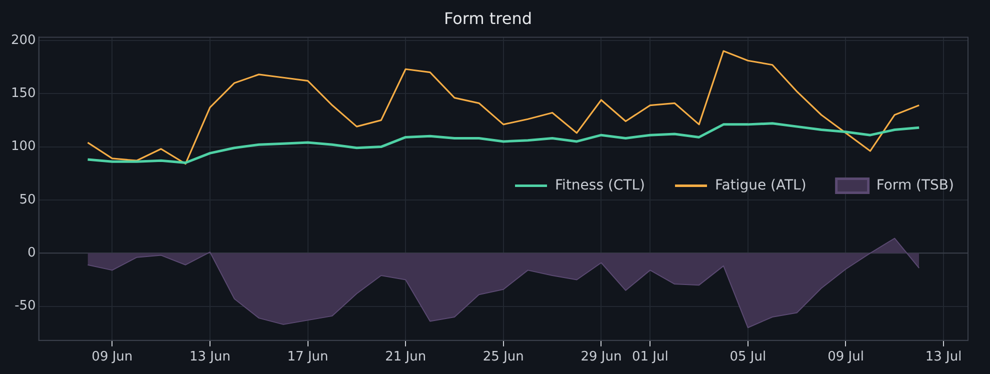 This screenshot has width=990, height=374. I want to click on x-tick-label: 09 Jul, so click(846, 357).